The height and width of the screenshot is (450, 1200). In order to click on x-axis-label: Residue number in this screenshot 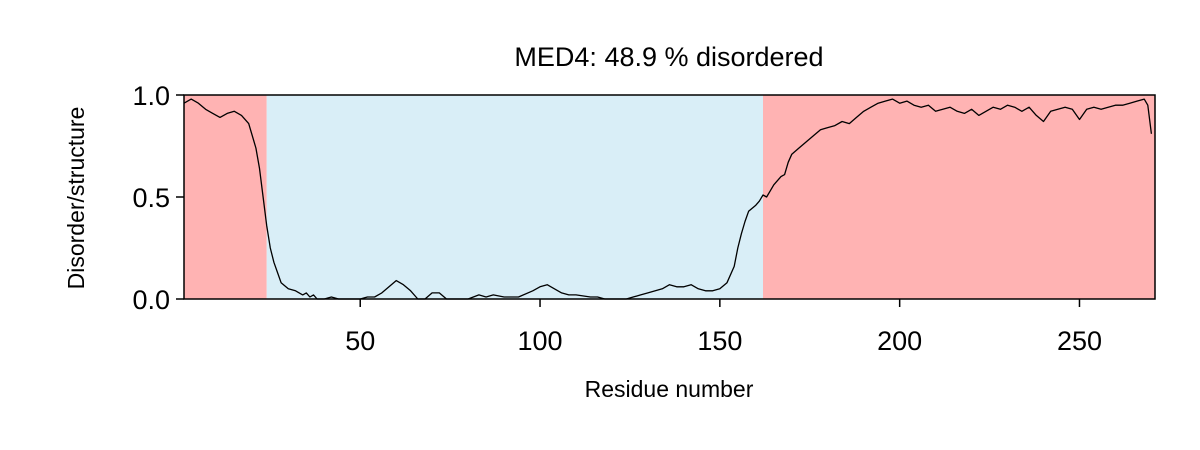, I will do `click(669, 389)`.